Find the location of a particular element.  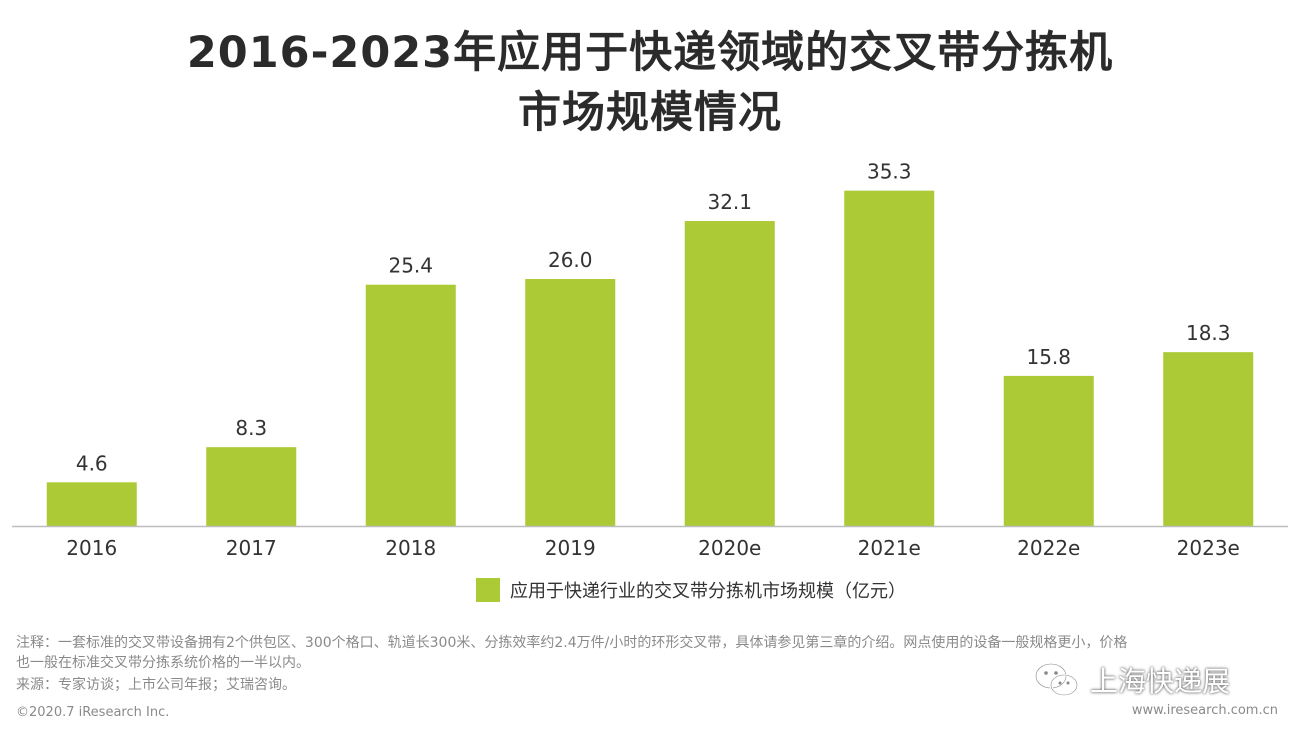

legend-swatch is located at coordinates (488, 590).